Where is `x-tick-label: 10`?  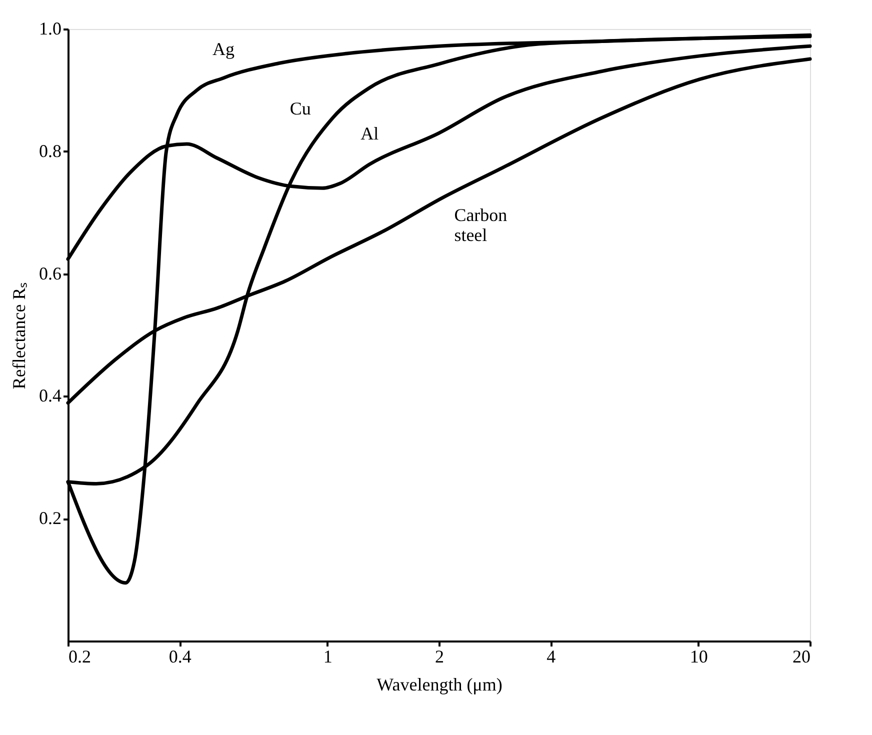
x-tick-label: 10 is located at coordinates (699, 656).